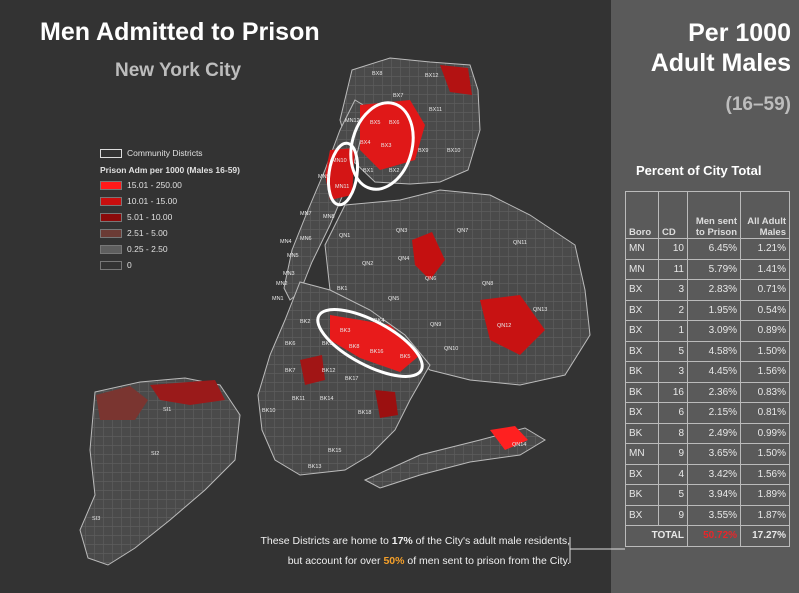 The width and height of the screenshot is (799, 593). I want to click on cell-boro: MN, so click(642, 269).